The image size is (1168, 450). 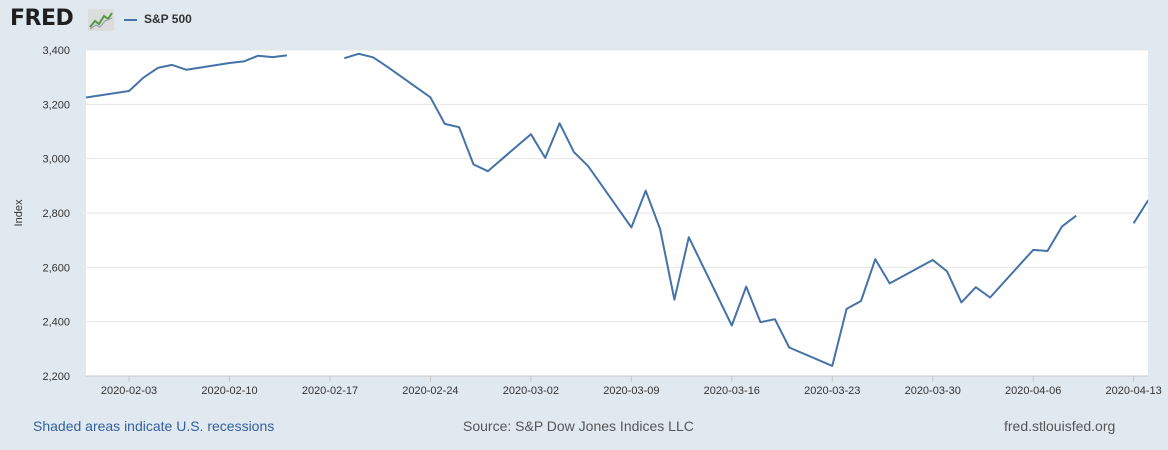 What do you see at coordinates (56, 214) in the screenshot?
I see `y-tick-label: 2,800` at bounding box center [56, 214].